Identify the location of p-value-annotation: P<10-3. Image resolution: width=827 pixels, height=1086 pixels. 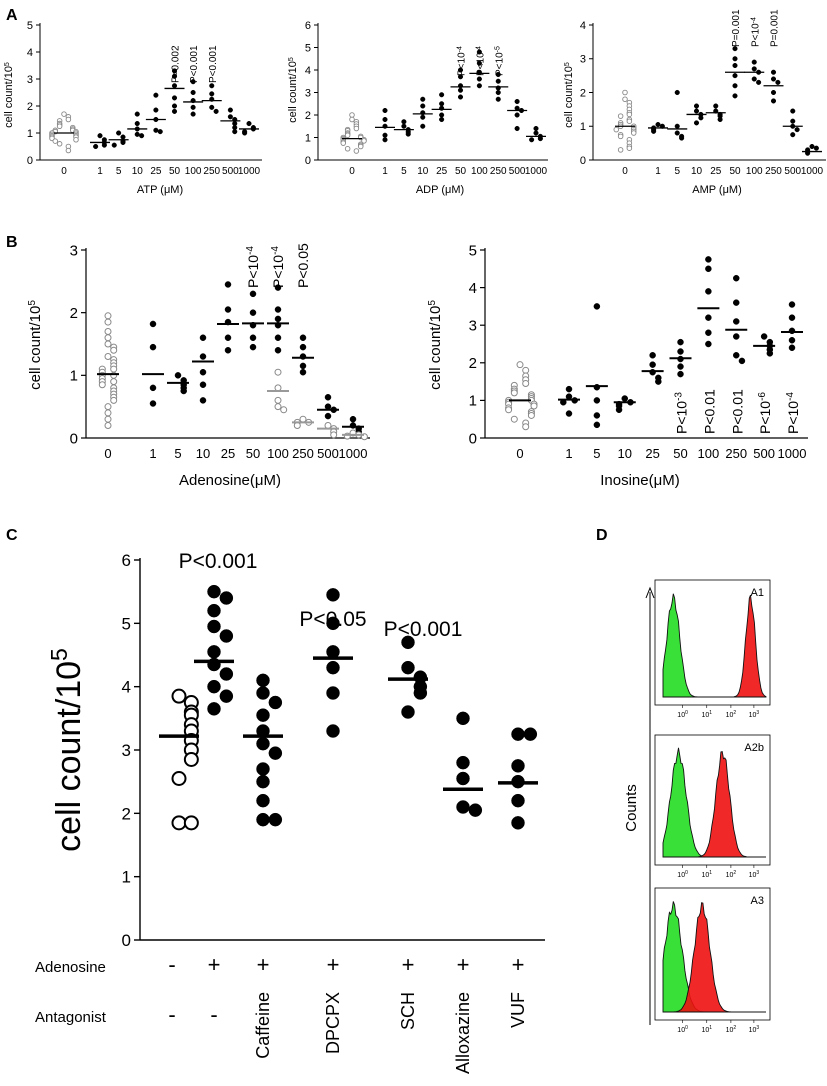
(681, 413).